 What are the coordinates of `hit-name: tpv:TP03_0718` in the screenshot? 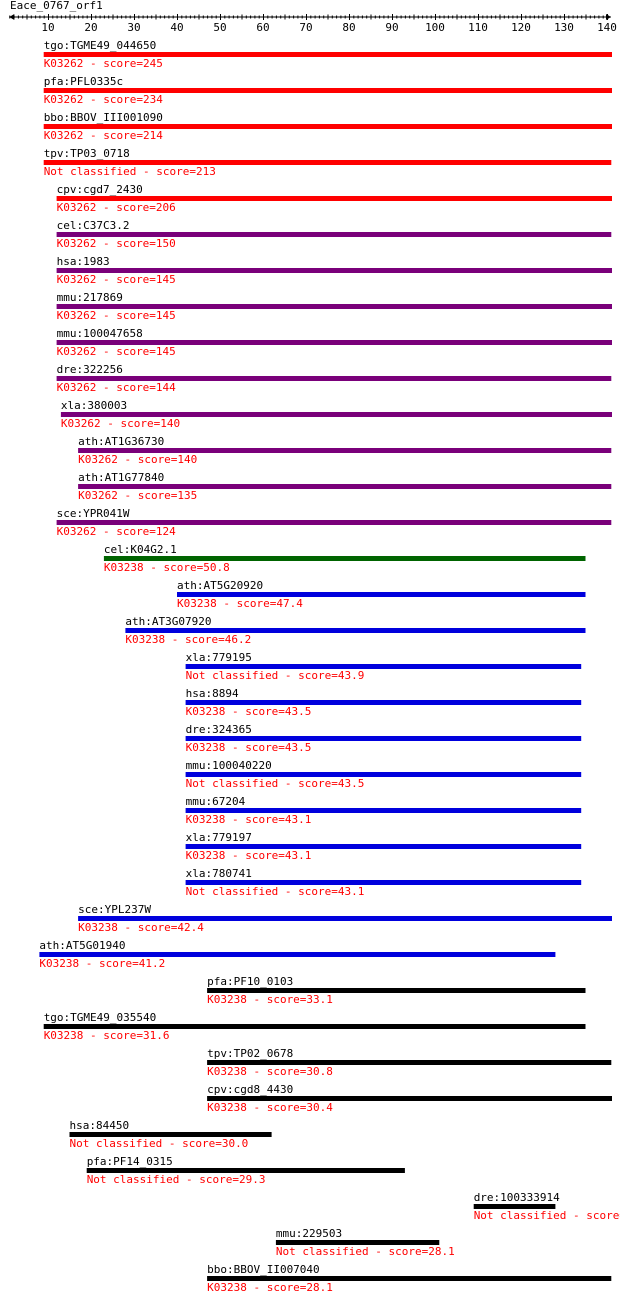 It's located at (87, 153).